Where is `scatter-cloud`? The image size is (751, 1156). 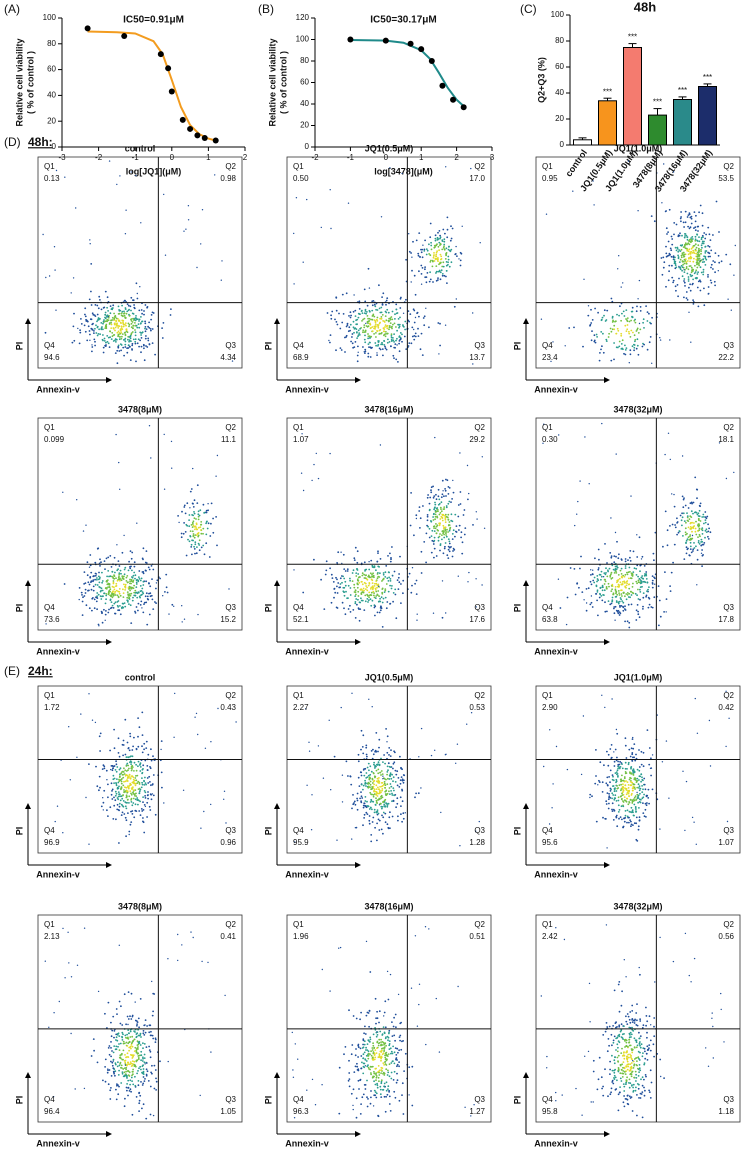 scatter-cloud is located at coordinates (387, 265).